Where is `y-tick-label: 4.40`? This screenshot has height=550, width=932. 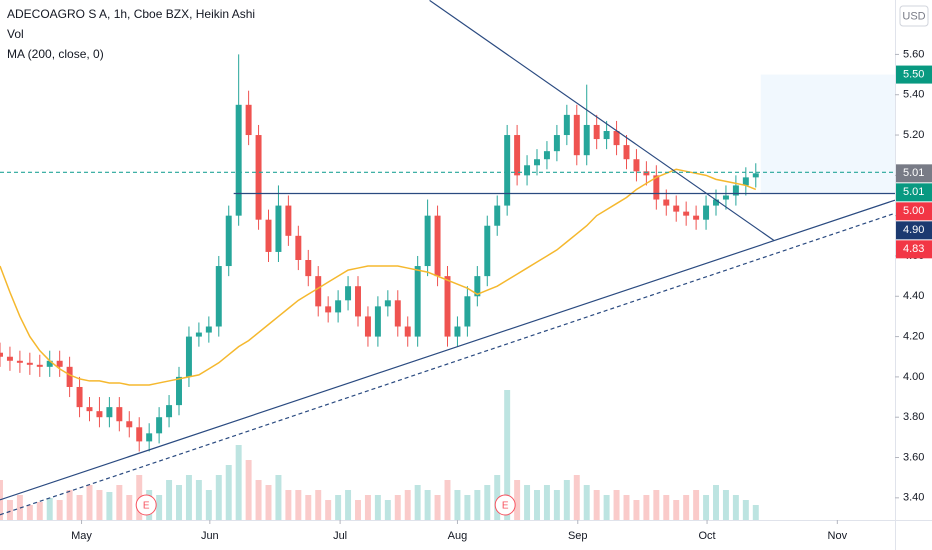 y-tick-label: 4.40 is located at coordinates (913, 296).